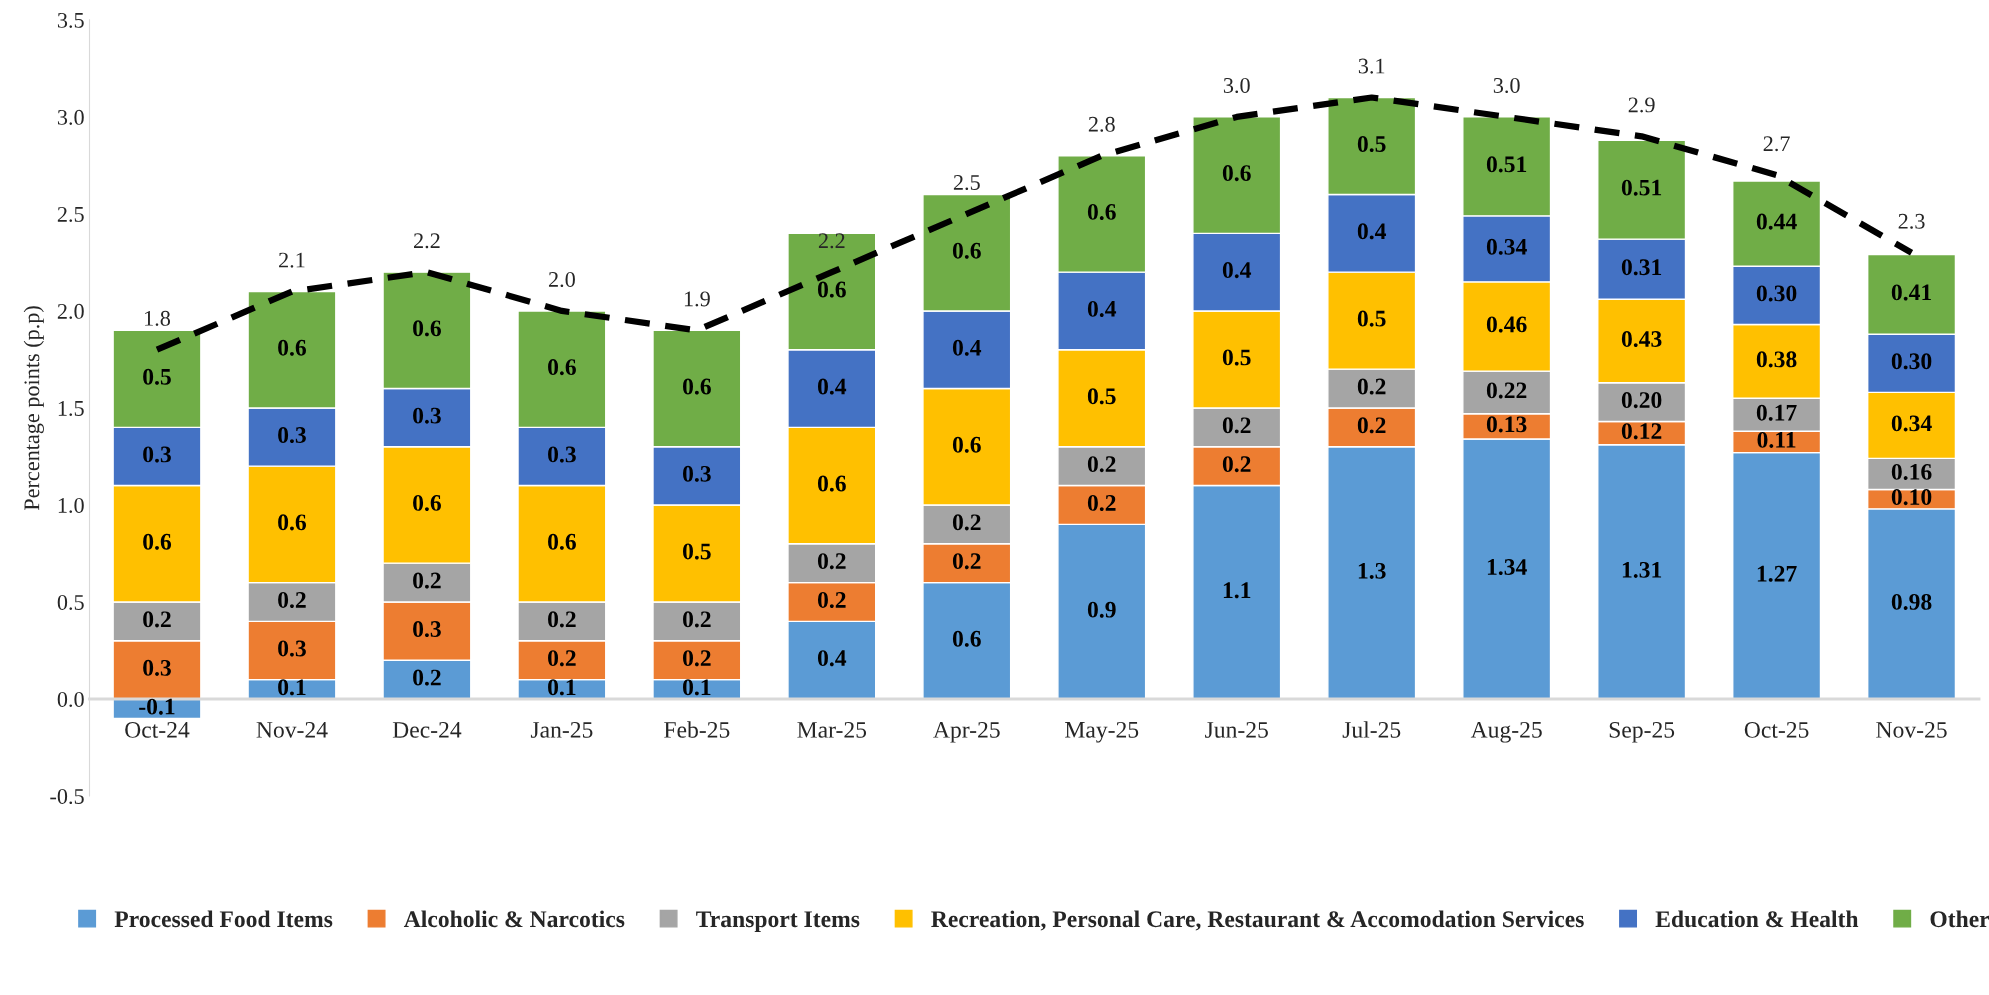 This screenshot has width=1989, height=995. I want to click on data-label: 0.98, so click(1911, 601).